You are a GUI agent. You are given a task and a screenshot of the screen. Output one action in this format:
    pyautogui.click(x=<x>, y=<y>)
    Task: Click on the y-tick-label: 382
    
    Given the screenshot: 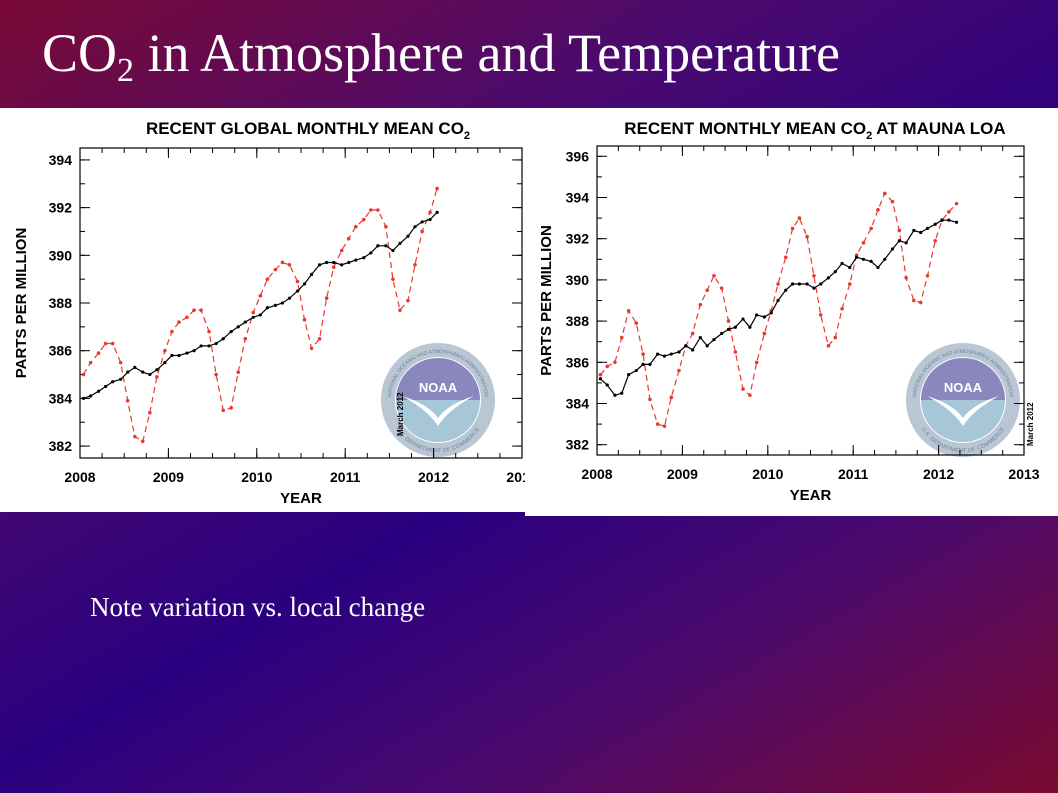 What is the action you would take?
    pyautogui.click(x=61, y=446)
    